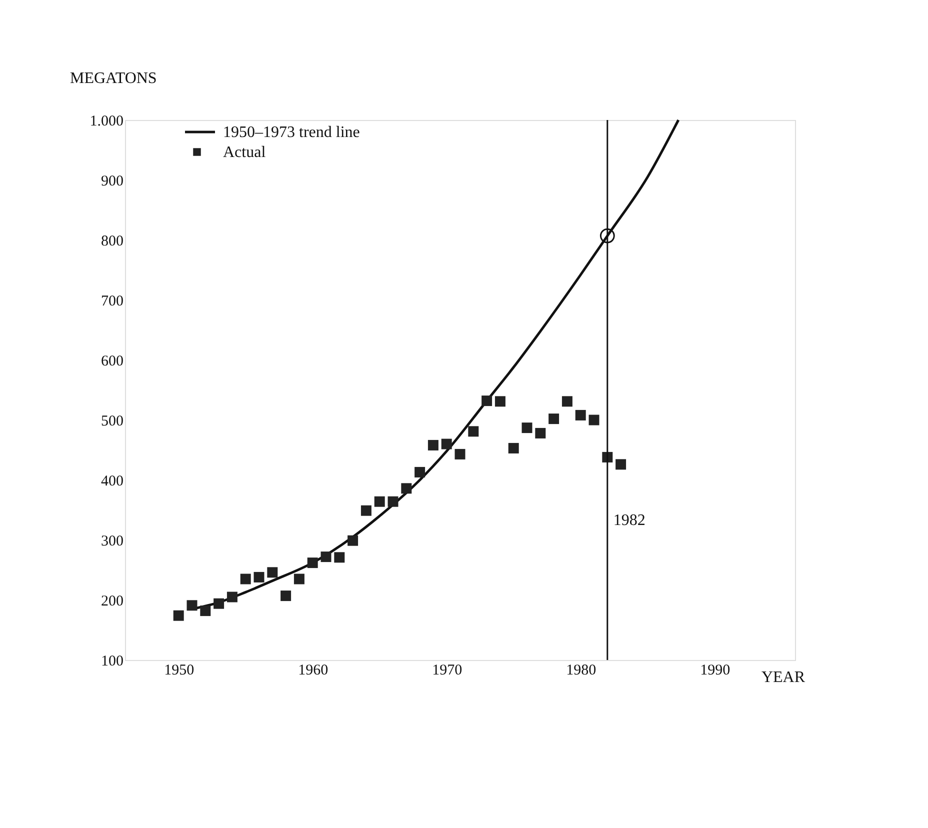 The image size is (928, 828). What do you see at coordinates (112, 482) in the screenshot?
I see `y-tick-label: 400` at bounding box center [112, 482].